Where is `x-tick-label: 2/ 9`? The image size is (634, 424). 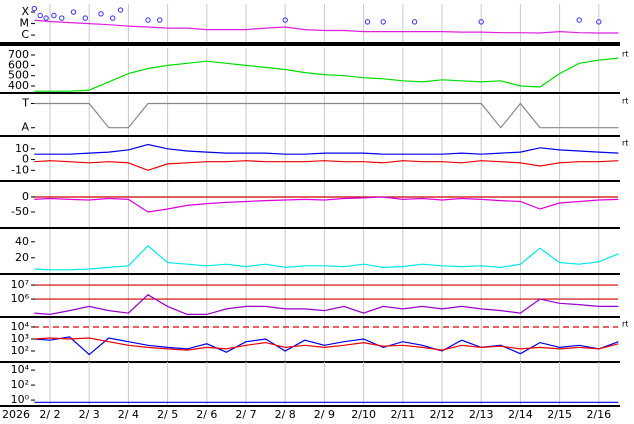
x-tick-label: 2/ 9 is located at coordinates (324, 414).